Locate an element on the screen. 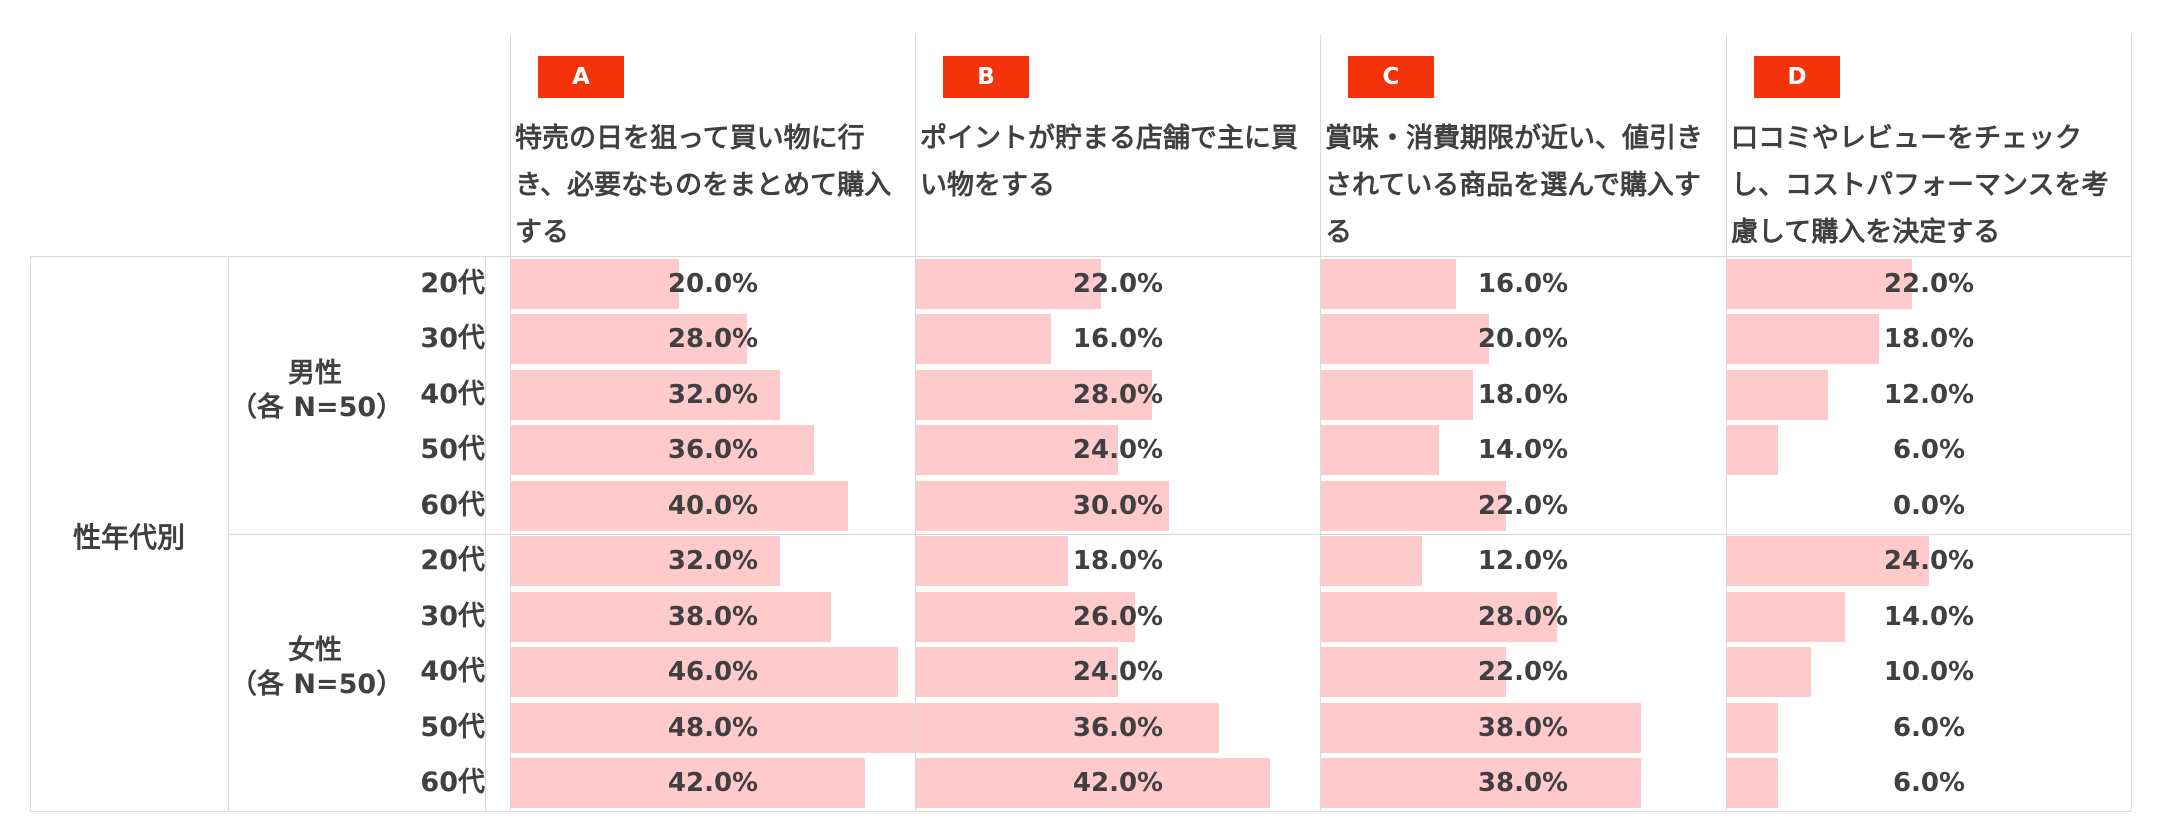 Image resolution: width=2158 pixels, height=835 pixels. column-label: 特売の日を狙って買い物に行き、必要なものをまとめて購入する is located at coordinates (703, 185).